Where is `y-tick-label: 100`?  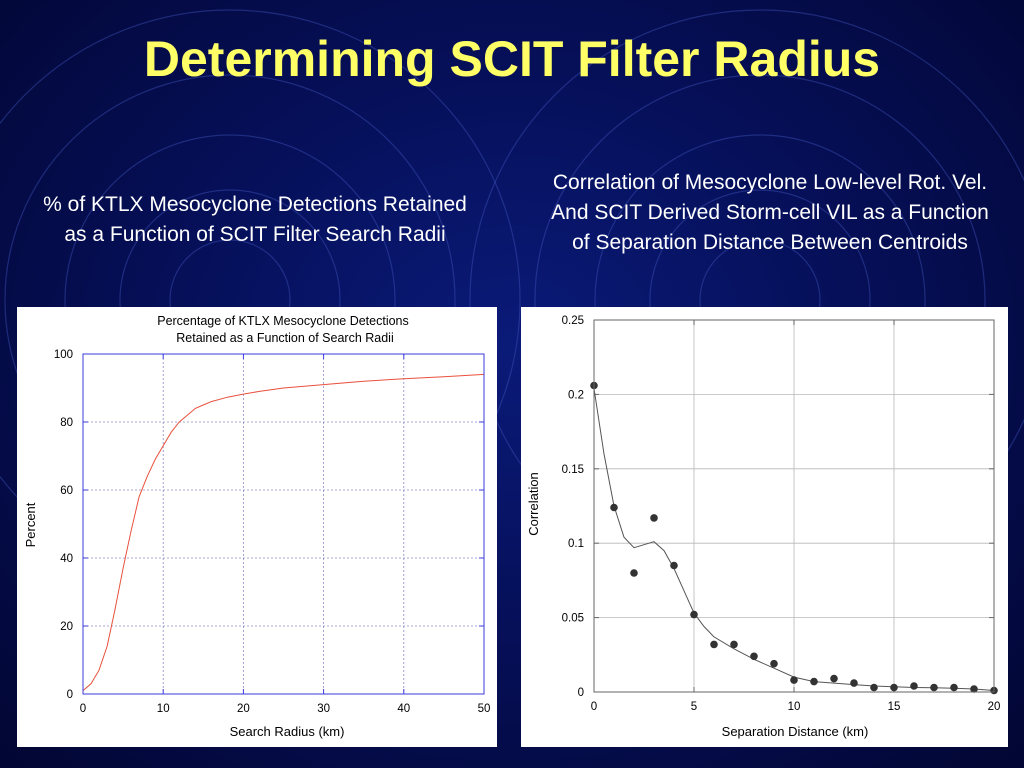
y-tick-label: 100 is located at coordinates (63, 355).